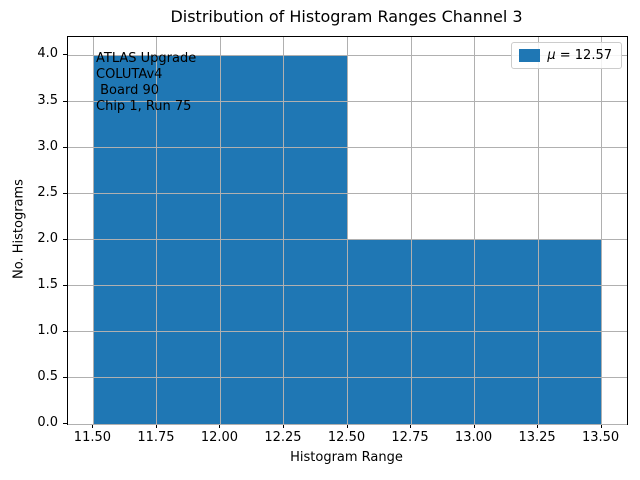 Image resolution: width=640 pixels, height=480 pixels. What do you see at coordinates (47, 100) in the screenshot?
I see `y-tick-label: 3.5` at bounding box center [47, 100].